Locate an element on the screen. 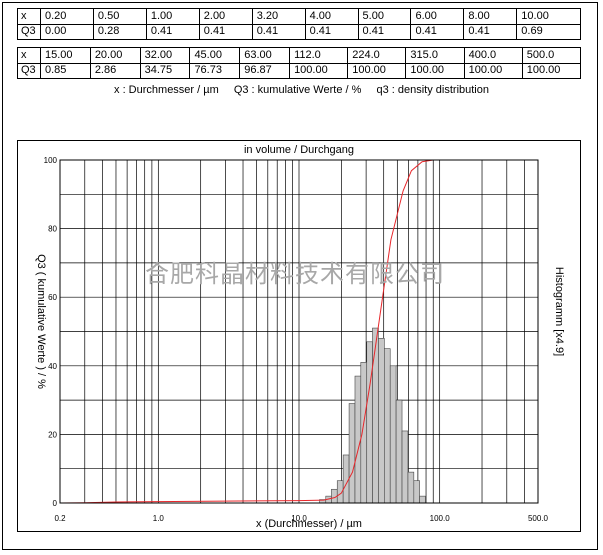 This screenshot has width=603, height=555. x-value: 32.00 is located at coordinates (165, 55).